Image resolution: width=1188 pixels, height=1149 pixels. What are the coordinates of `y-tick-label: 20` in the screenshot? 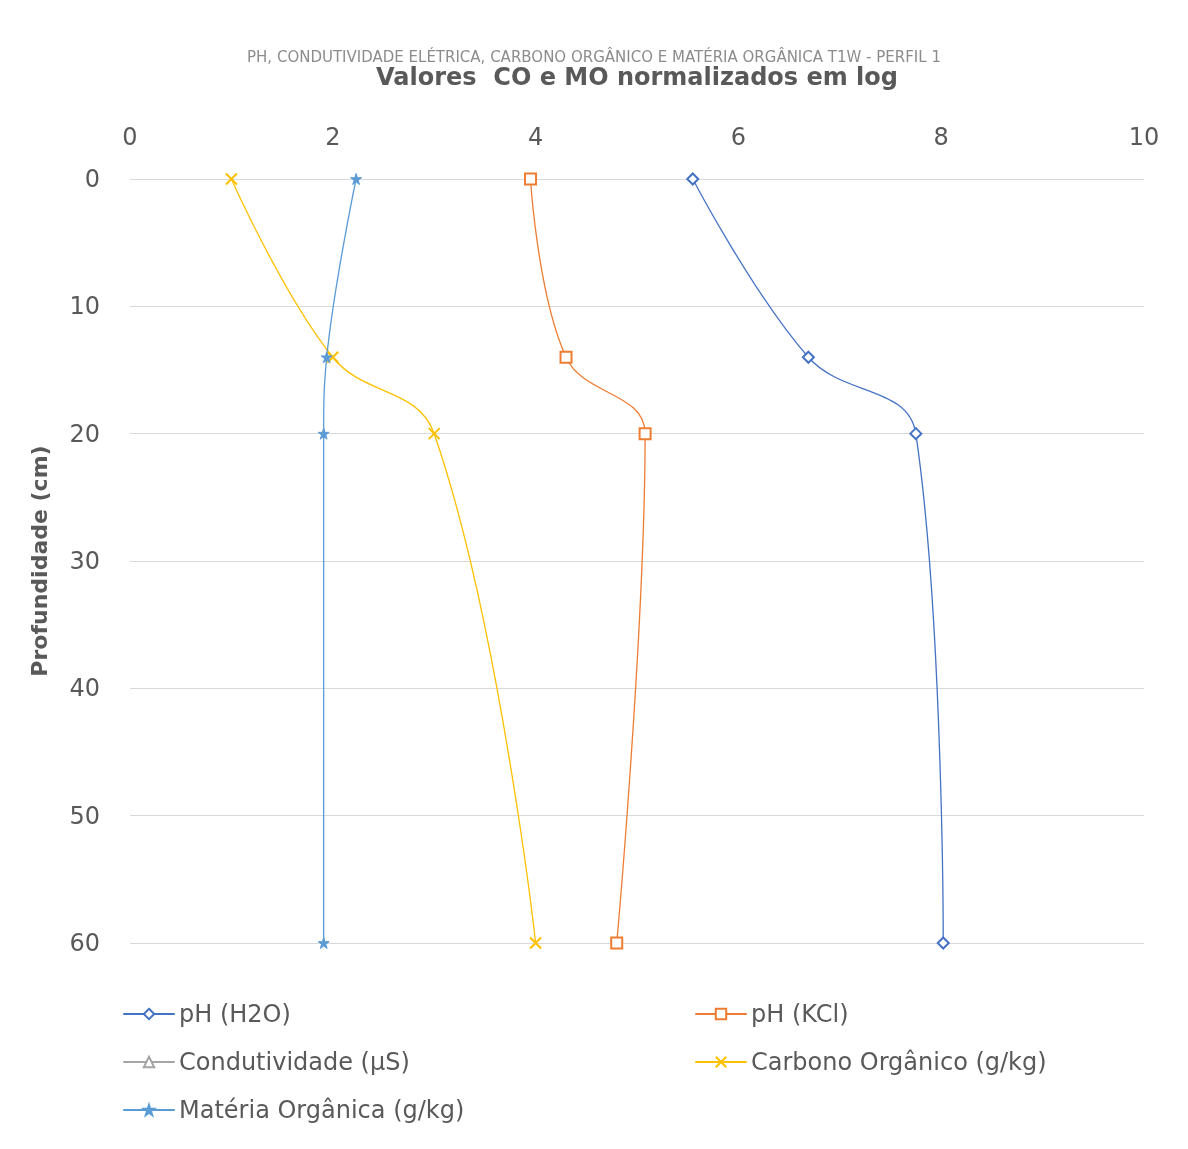 It's located at (84, 433).